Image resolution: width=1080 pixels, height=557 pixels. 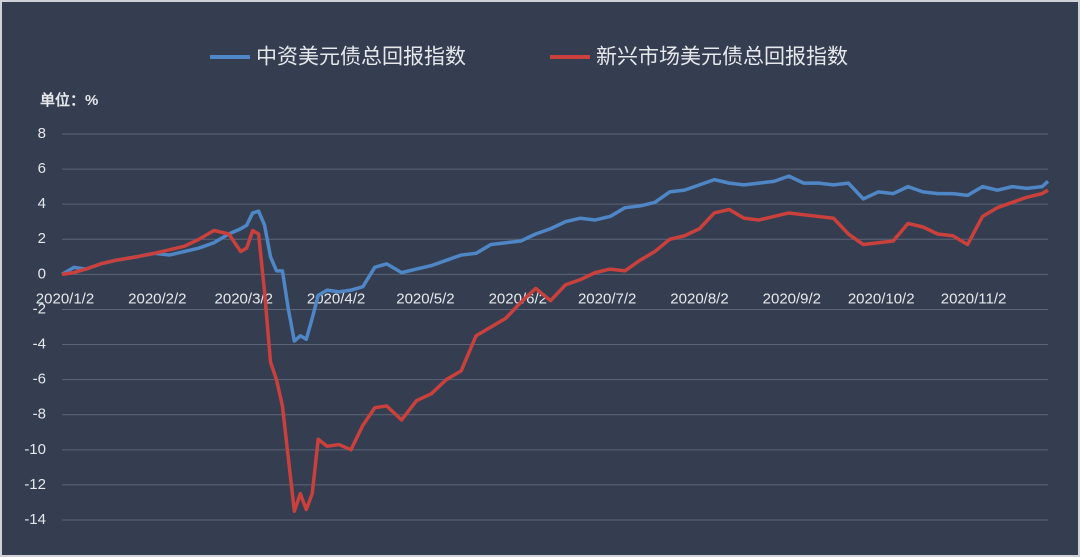 I want to click on y-tick-label: -14, so click(x=35, y=519).